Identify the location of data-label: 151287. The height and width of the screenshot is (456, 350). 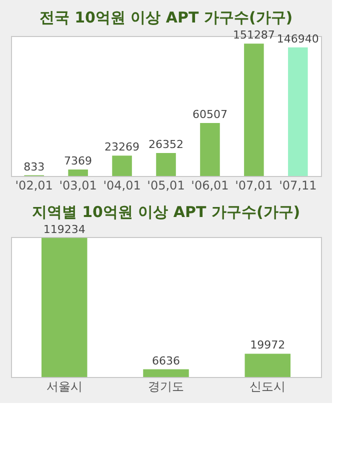
(253, 35).